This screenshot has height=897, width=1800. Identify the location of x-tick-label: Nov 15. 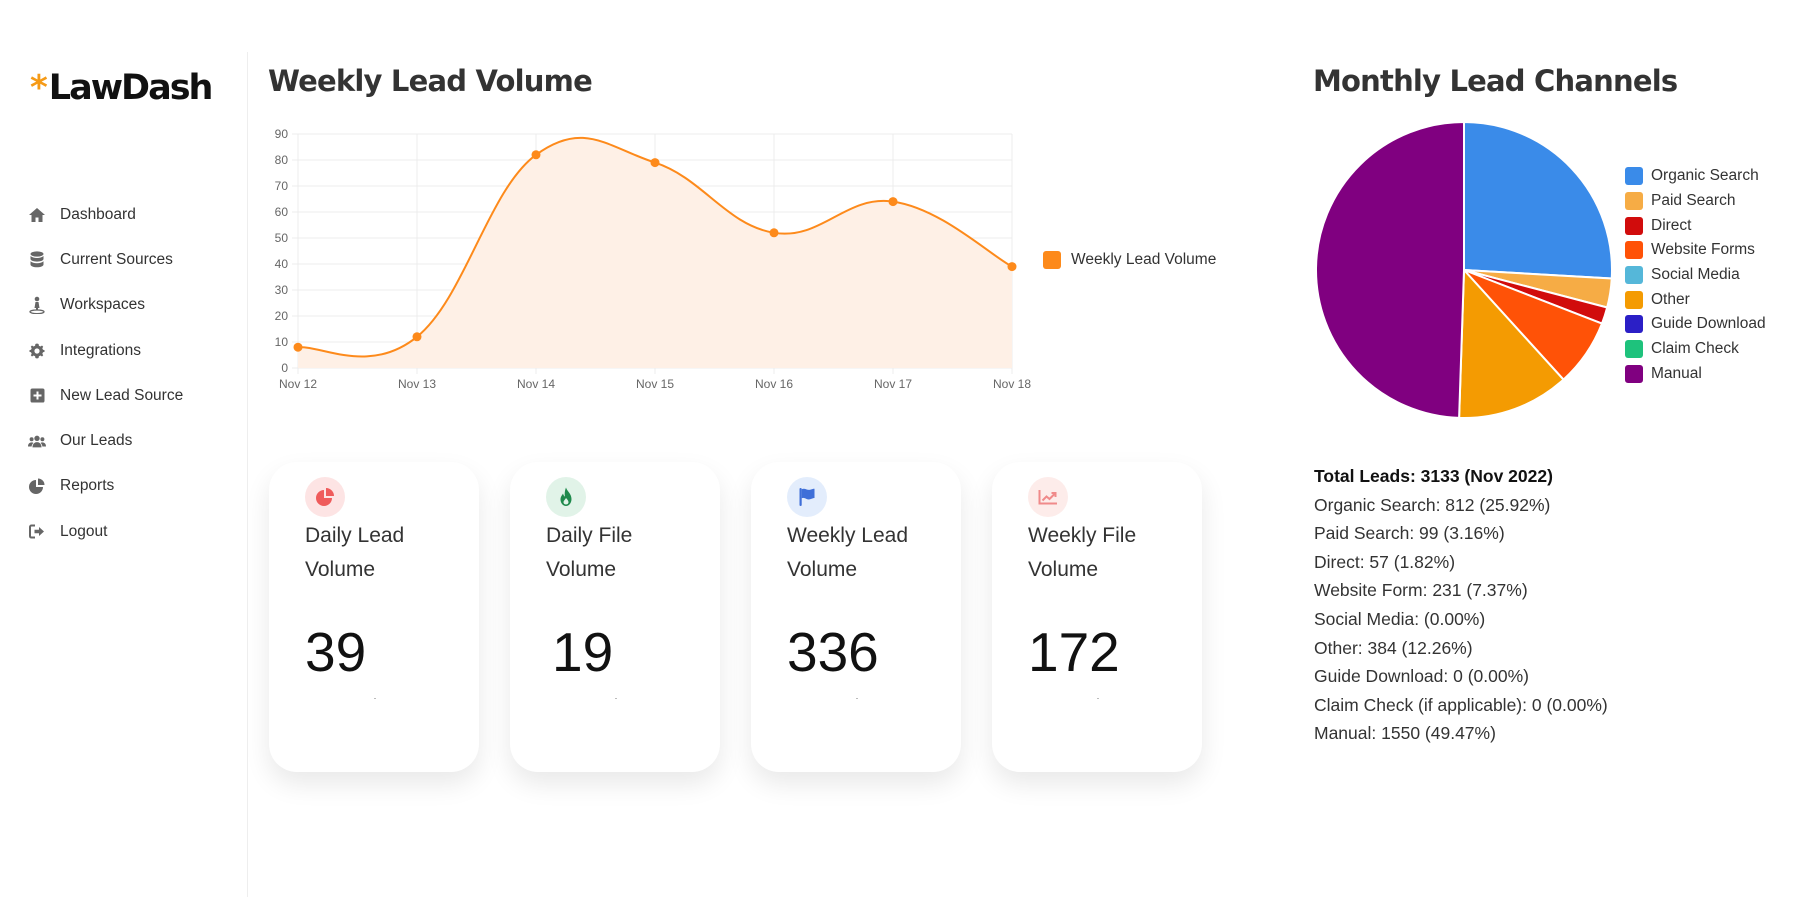
(655, 384).